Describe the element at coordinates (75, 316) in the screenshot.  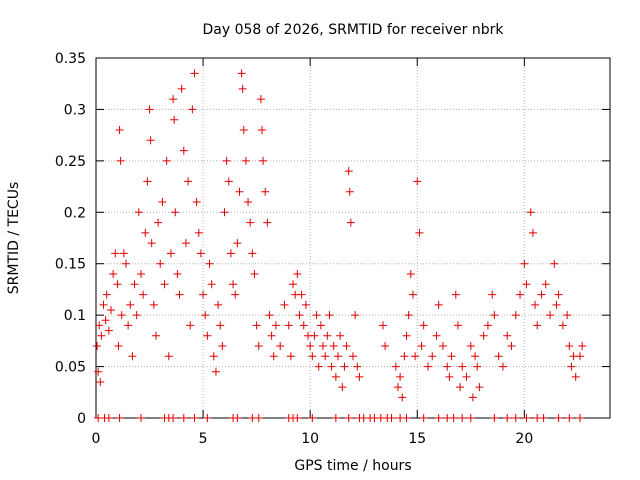
I see `y-tick-label: 0.1` at that location.